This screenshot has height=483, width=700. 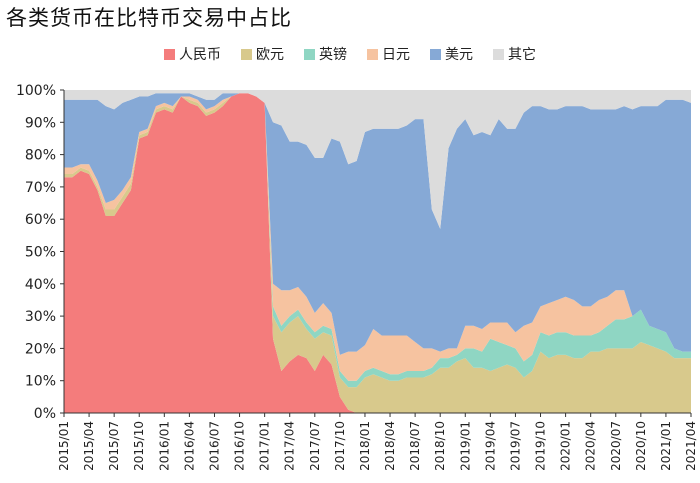 I want to click on x-tick-label: 2015/07, so click(x=114, y=446).